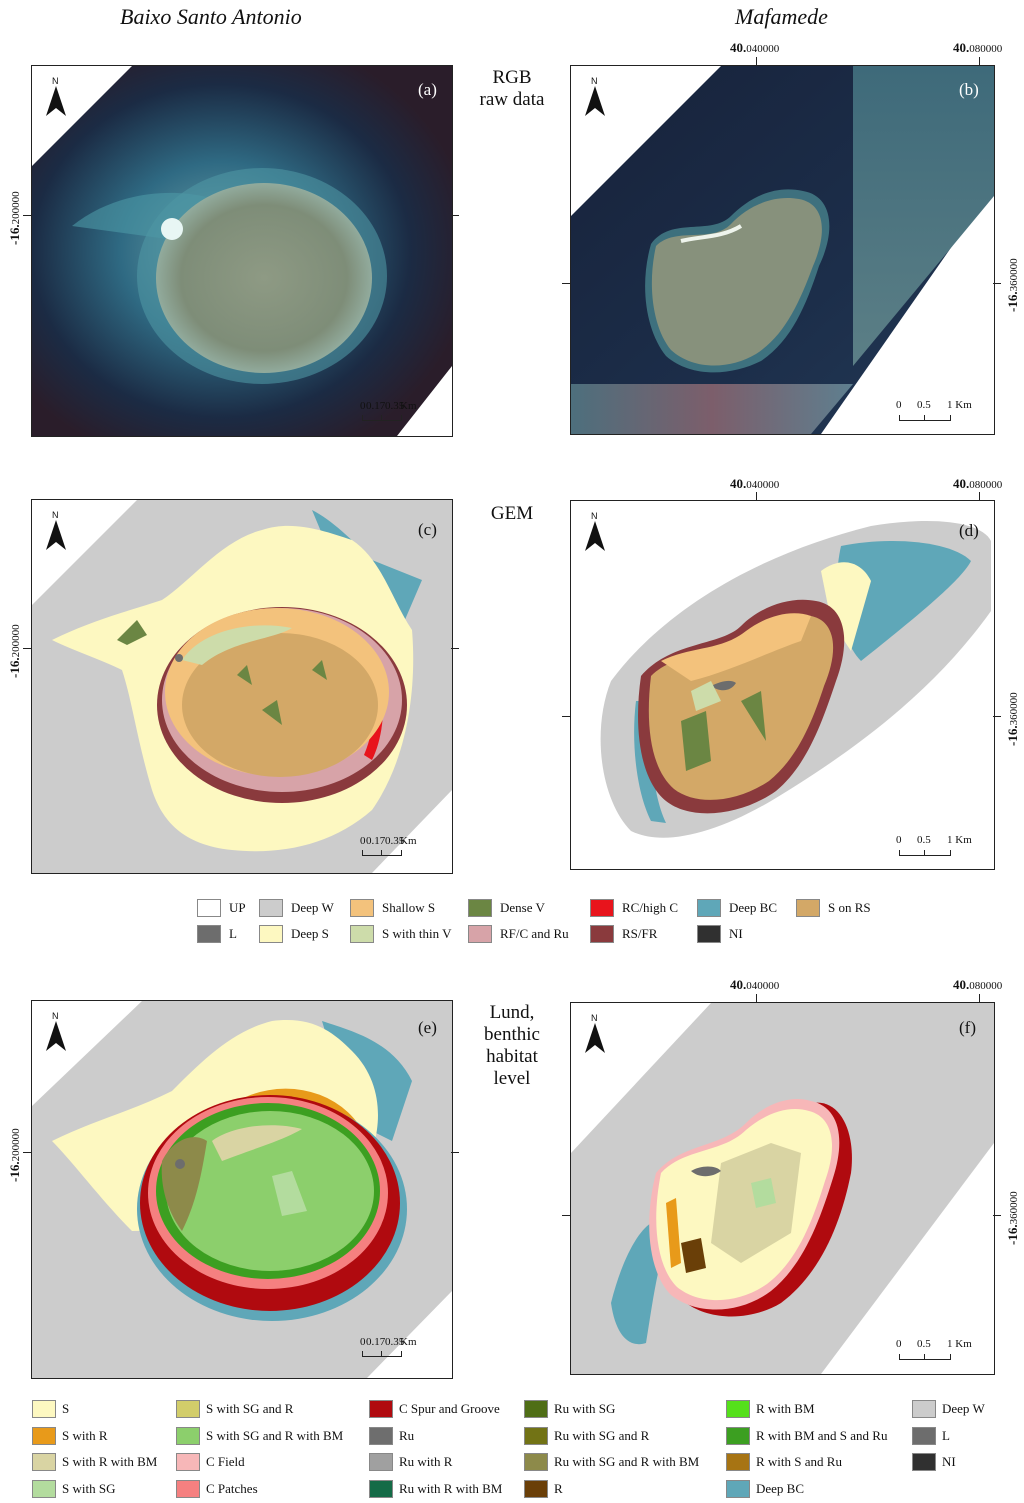 The image size is (1024, 1503). Describe the element at coordinates (242, 251) in the screenshot. I see `panel-a-imagery` at that location.